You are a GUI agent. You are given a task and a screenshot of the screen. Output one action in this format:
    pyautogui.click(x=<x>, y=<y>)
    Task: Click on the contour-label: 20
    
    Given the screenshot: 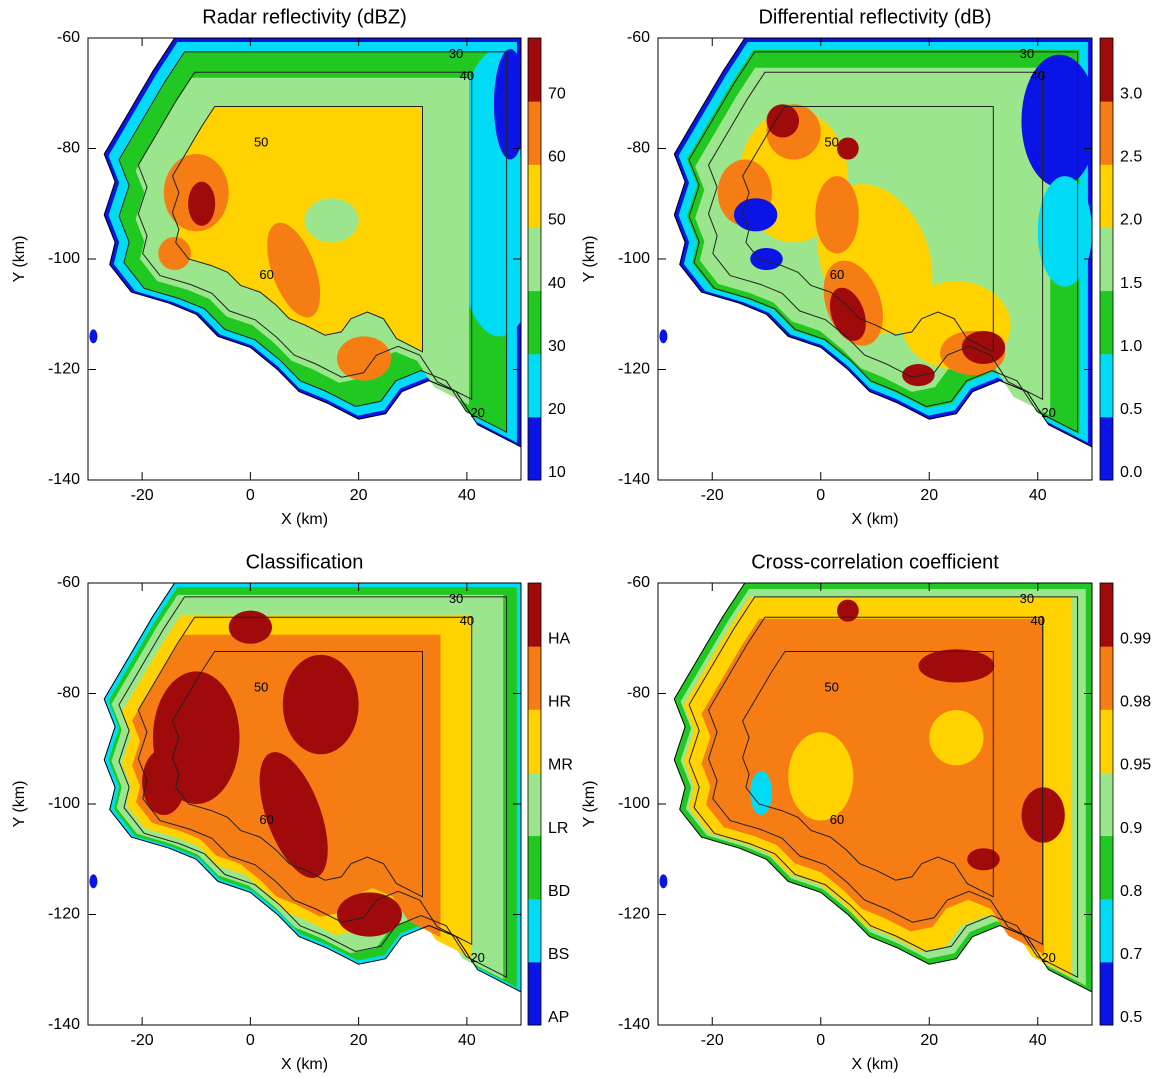 What is the action you would take?
    pyautogui.click(x=477, y=412)
    